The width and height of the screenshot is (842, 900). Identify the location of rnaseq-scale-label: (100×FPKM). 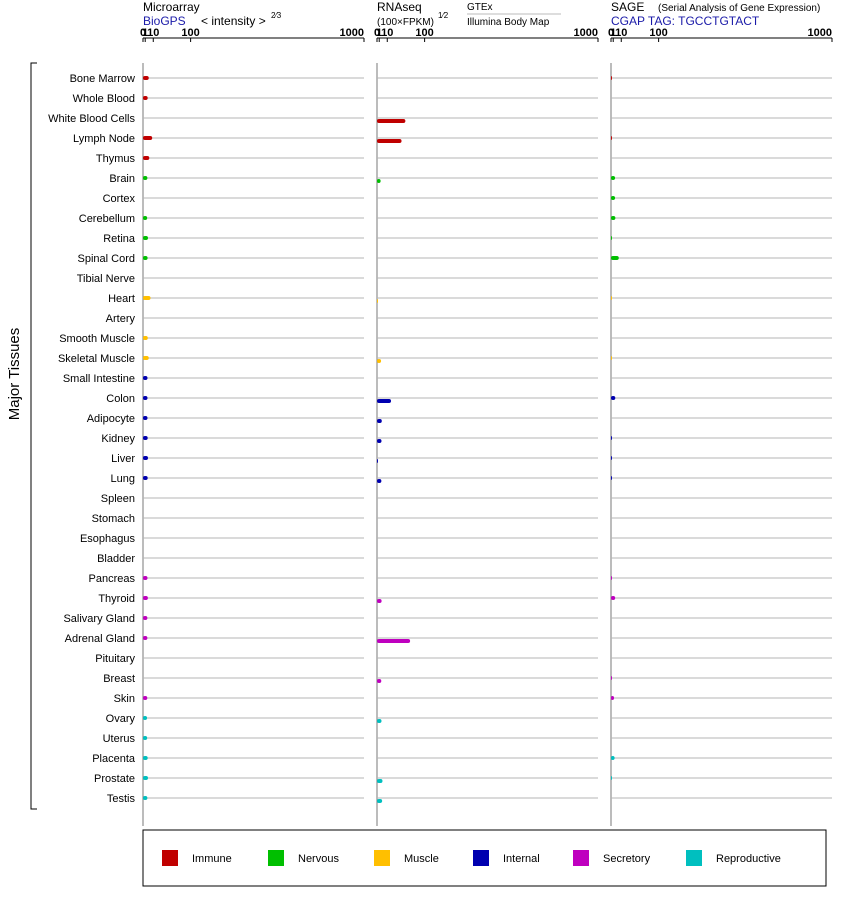
(405, 22).